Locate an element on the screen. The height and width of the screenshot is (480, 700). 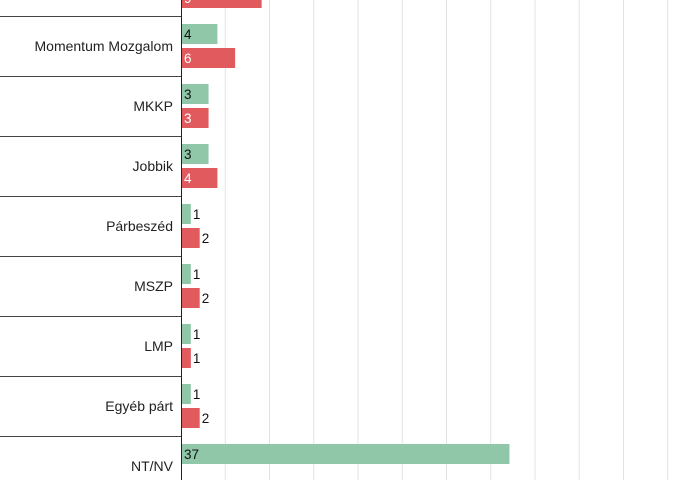
category-label: Egyéb párt is located at coordinates (139, 406).